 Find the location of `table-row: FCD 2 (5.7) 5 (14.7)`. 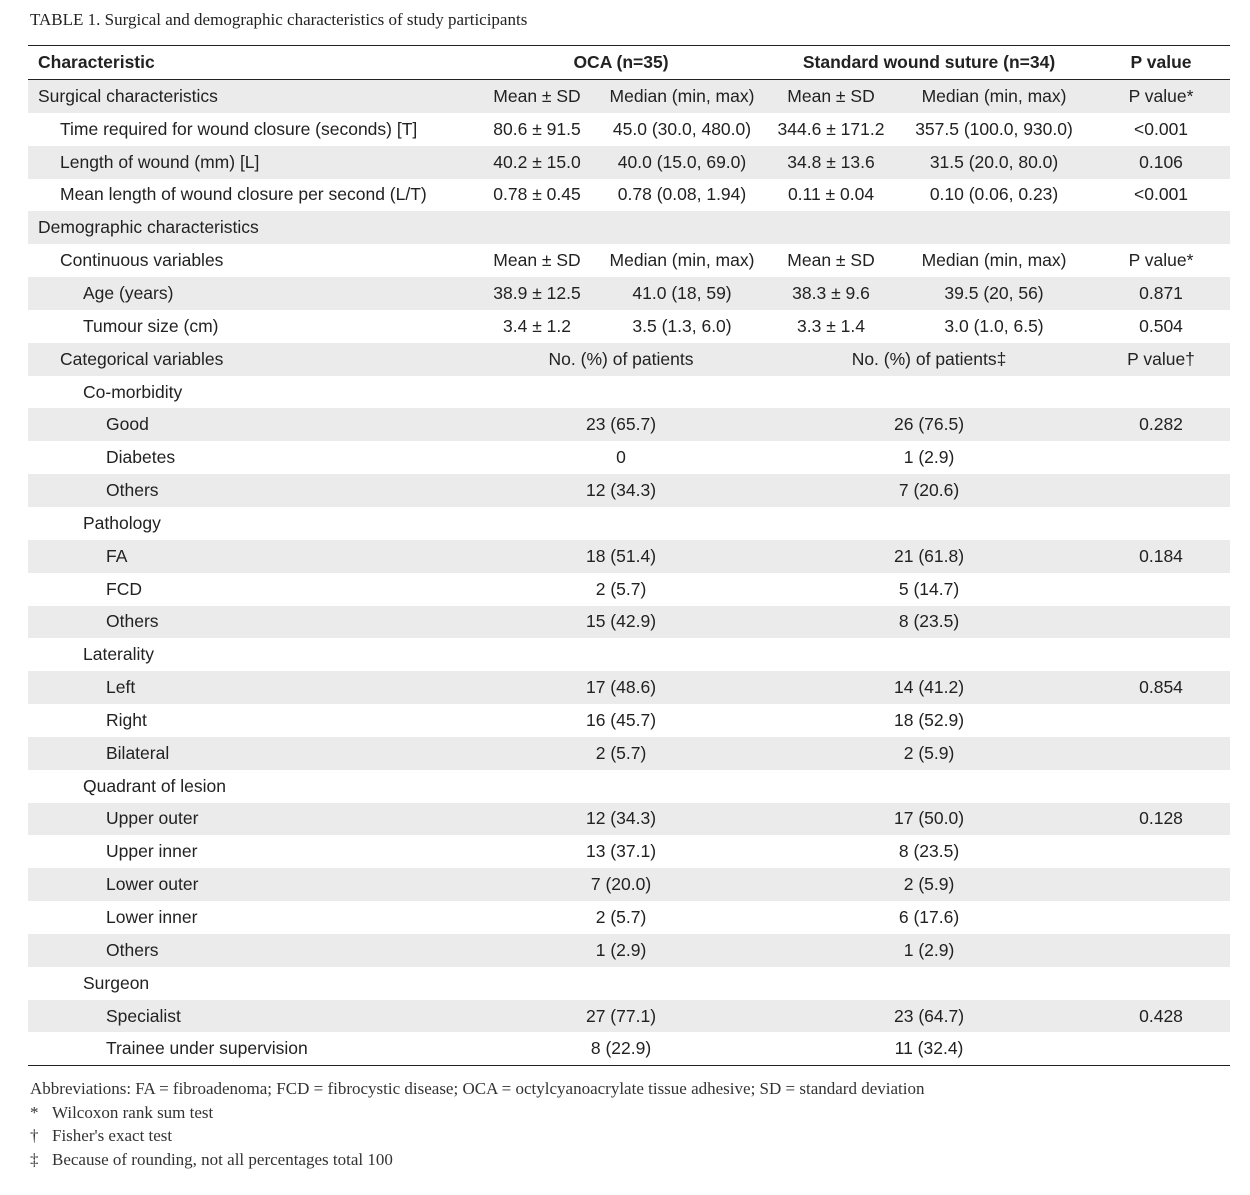

table-row: FCD 2 (5.7) 5 (14.7) is located at coordinates (629, 589).